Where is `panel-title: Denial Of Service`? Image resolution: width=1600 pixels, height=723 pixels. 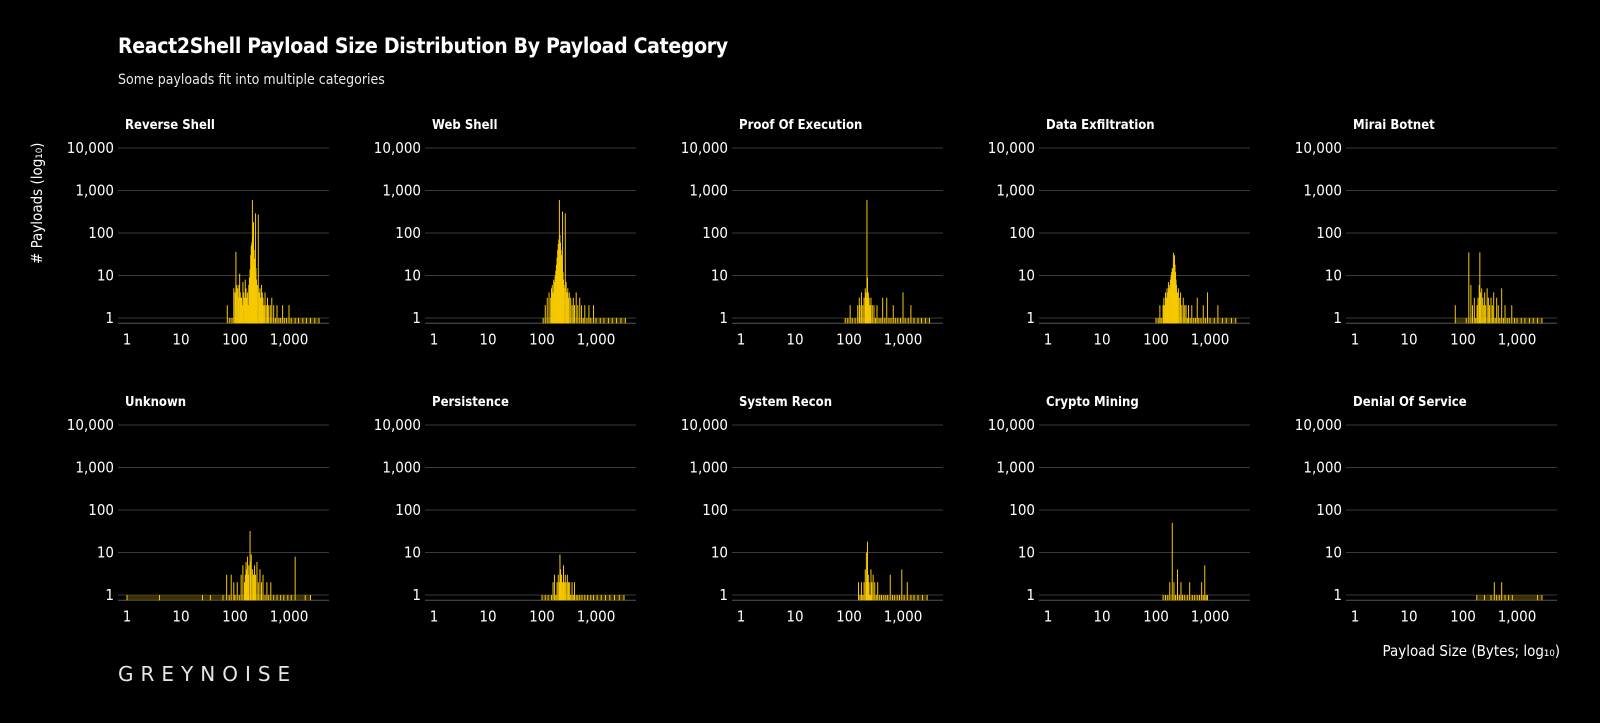
panel-title: Denial Of Service is located at coordinates (1410, 402).